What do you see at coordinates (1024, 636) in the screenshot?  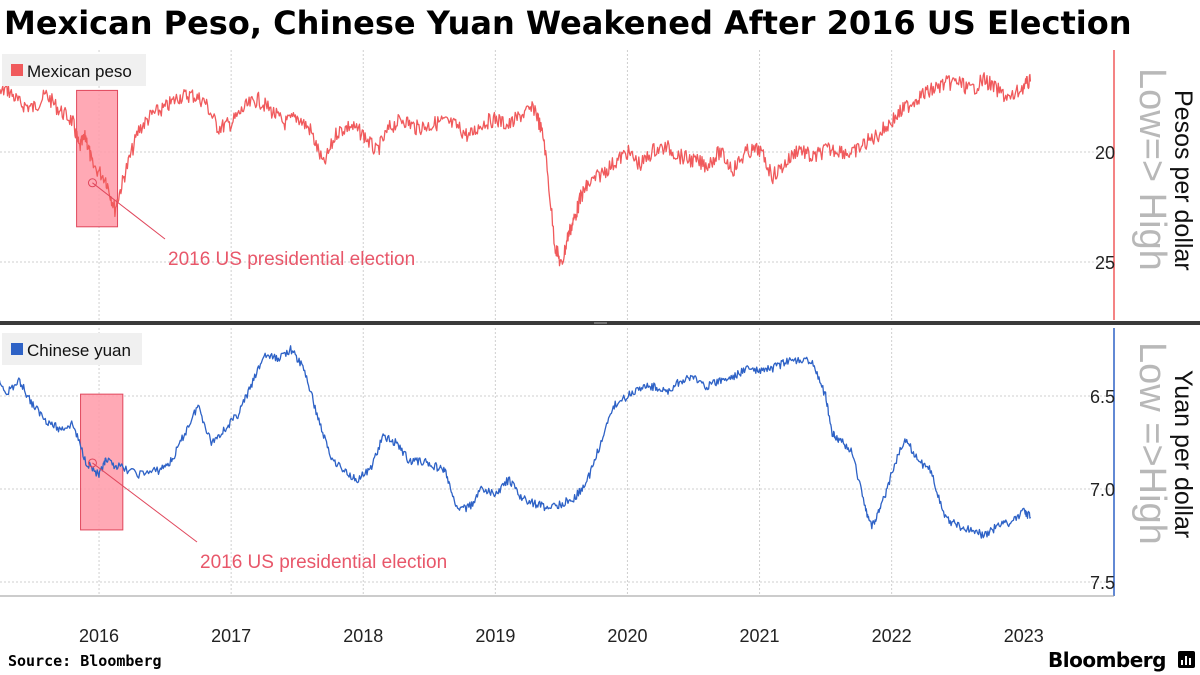 I see `x-tick-label: 2023` at bounding box center [1024, 636].